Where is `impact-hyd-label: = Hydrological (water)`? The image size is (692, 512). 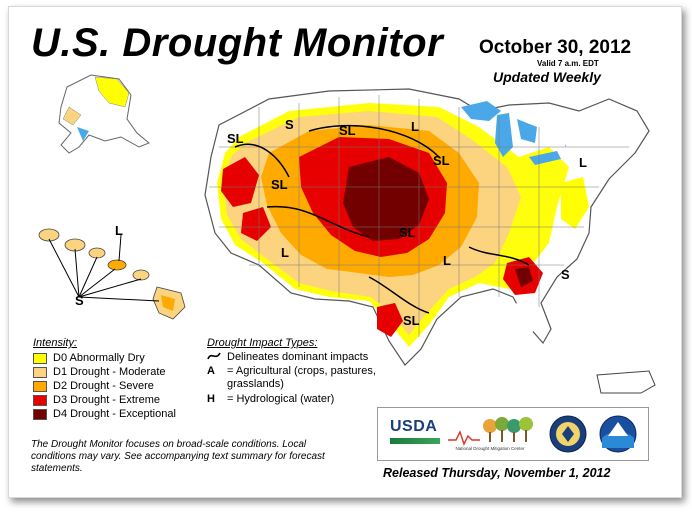
impact-hyd-label: = Hydrological (water) is located at coordinates (281, 399).